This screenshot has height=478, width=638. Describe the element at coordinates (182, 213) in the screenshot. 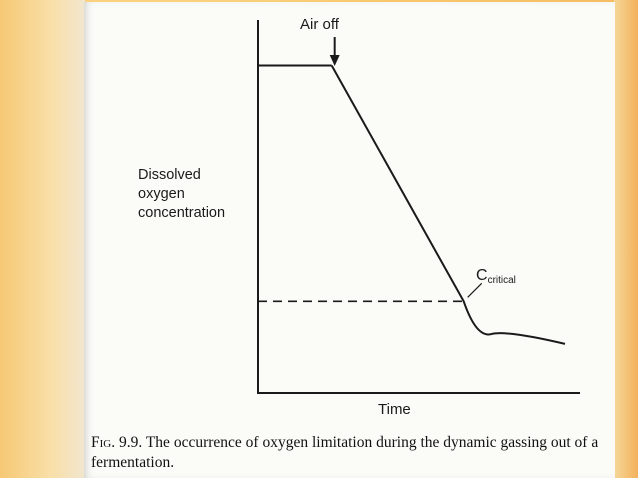

I see `y-axis-label-line-3: concentration` at that location.